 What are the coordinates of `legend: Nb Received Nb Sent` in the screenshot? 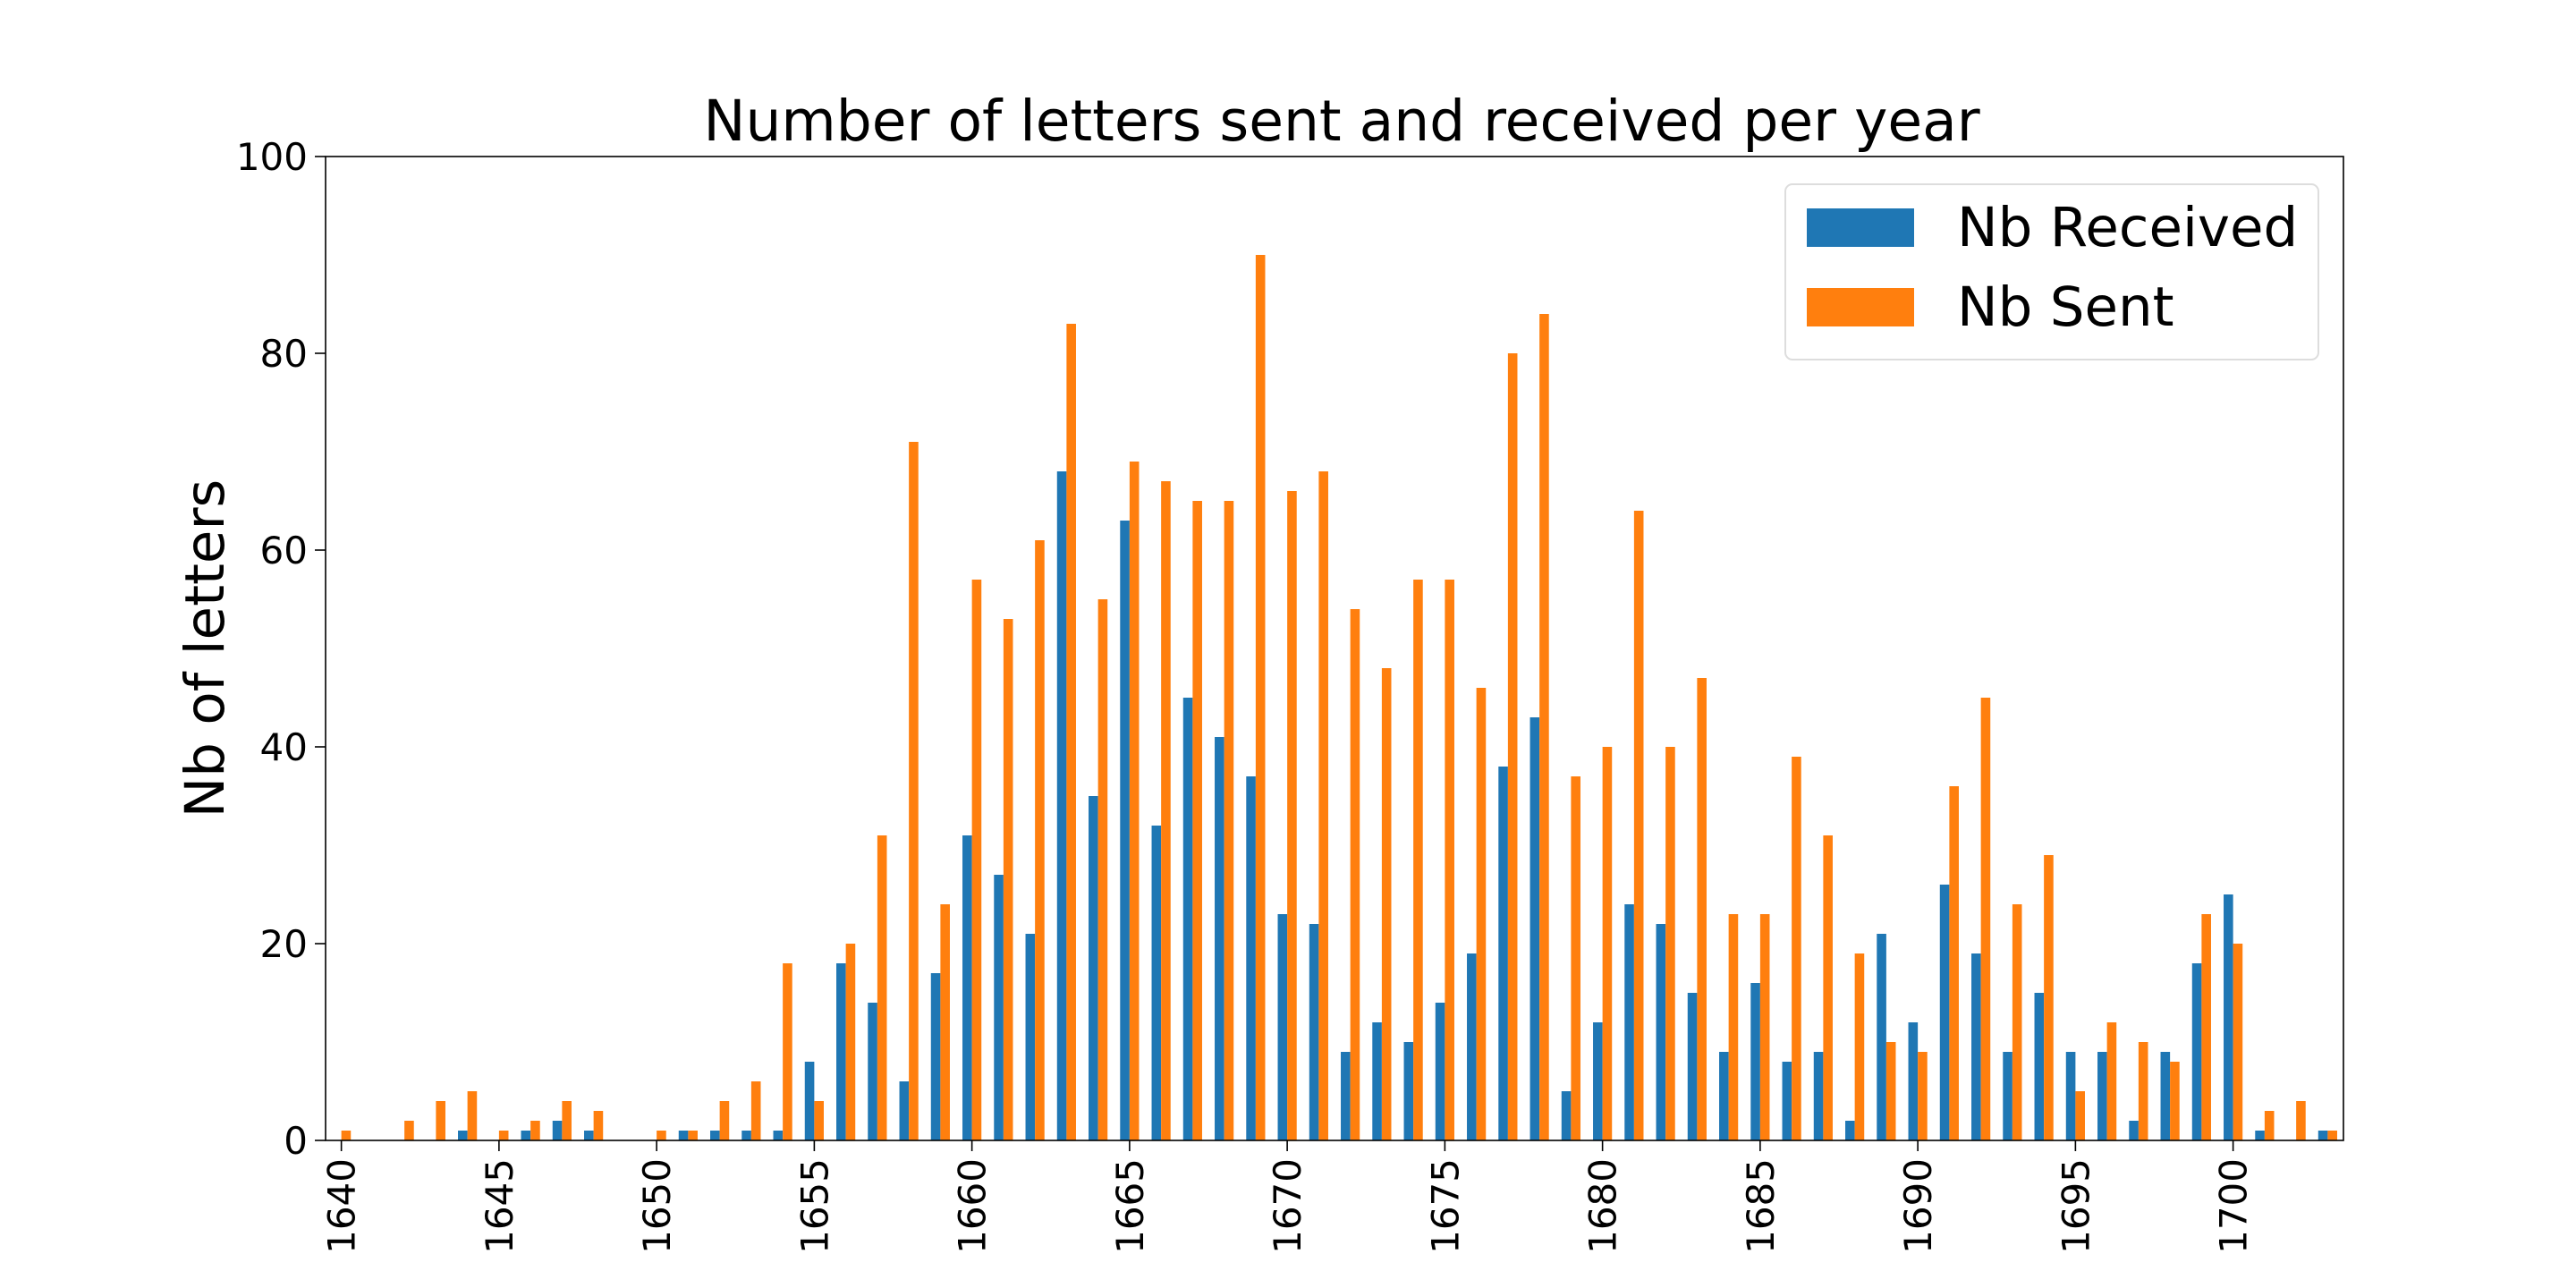 It's located at (2051, 271).